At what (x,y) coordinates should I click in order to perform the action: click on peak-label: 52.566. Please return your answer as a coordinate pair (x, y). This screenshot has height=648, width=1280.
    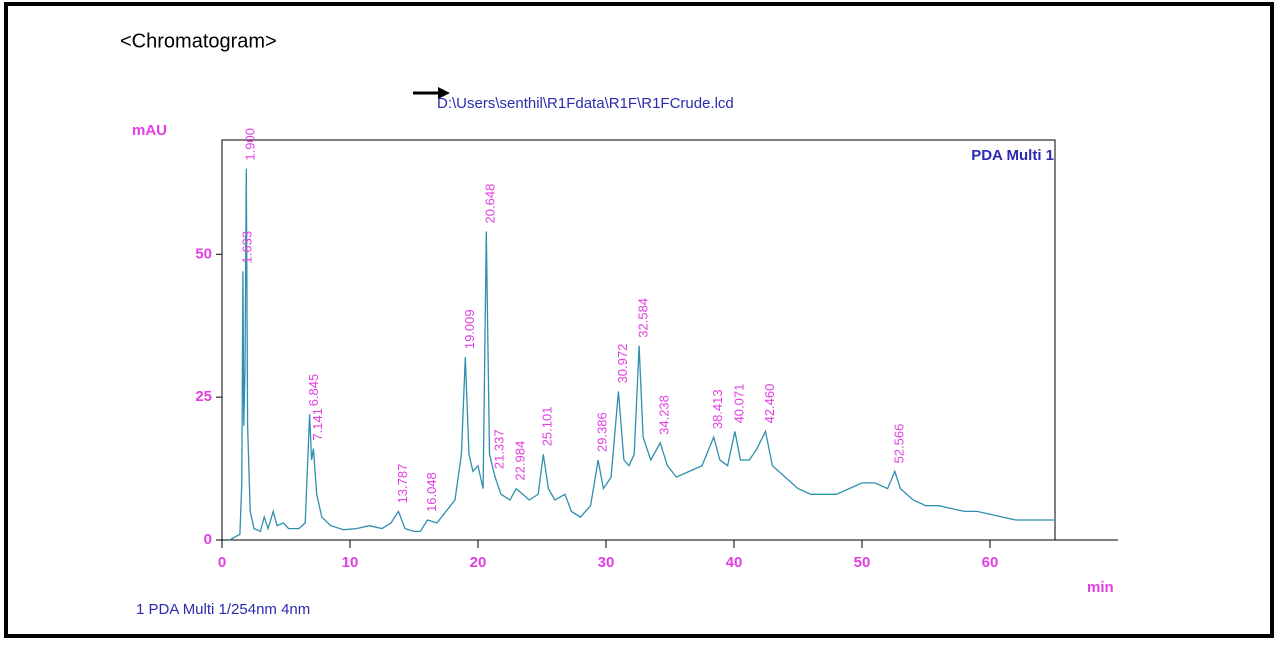
    Looking at the image, I should click on (898, 444).